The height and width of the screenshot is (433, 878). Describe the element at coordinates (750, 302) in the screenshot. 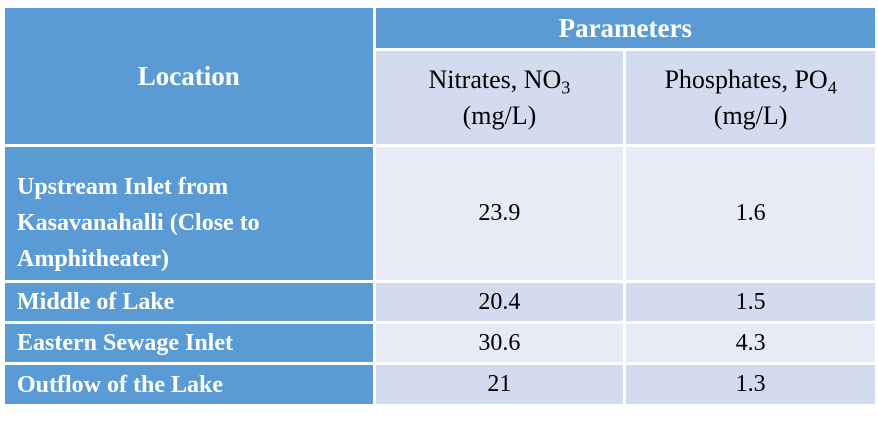

I see `phosphates-value: 1.5` at that location.